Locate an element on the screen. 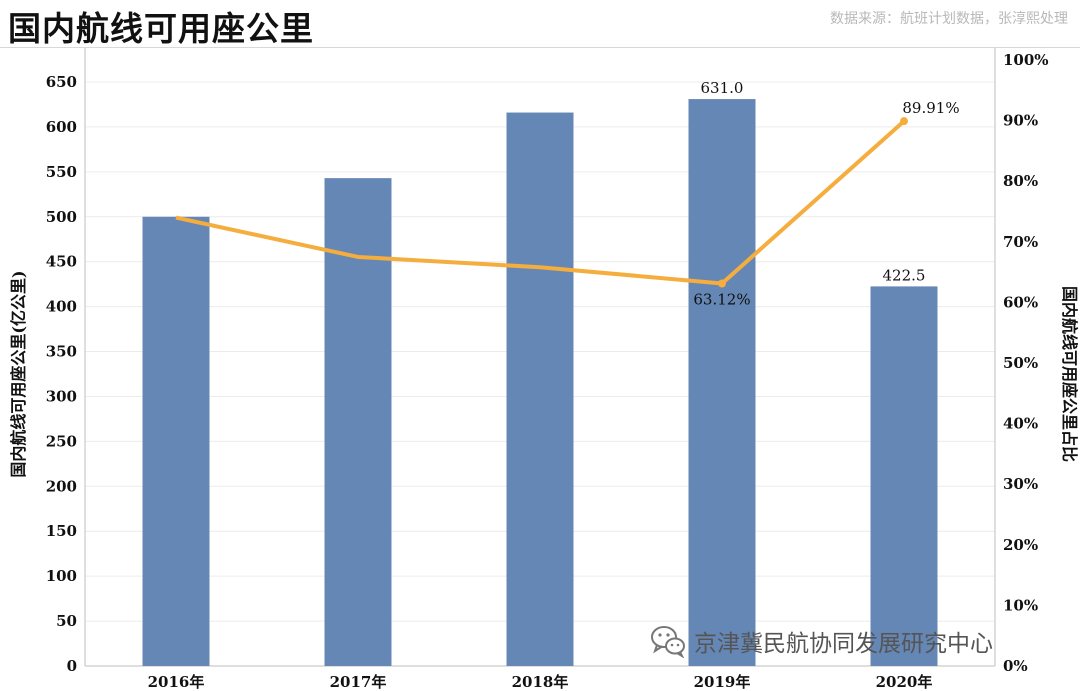 This screenshot has width=1080, height=691. y-right-tick-label: 60% is located at coordinates (1020, 302).